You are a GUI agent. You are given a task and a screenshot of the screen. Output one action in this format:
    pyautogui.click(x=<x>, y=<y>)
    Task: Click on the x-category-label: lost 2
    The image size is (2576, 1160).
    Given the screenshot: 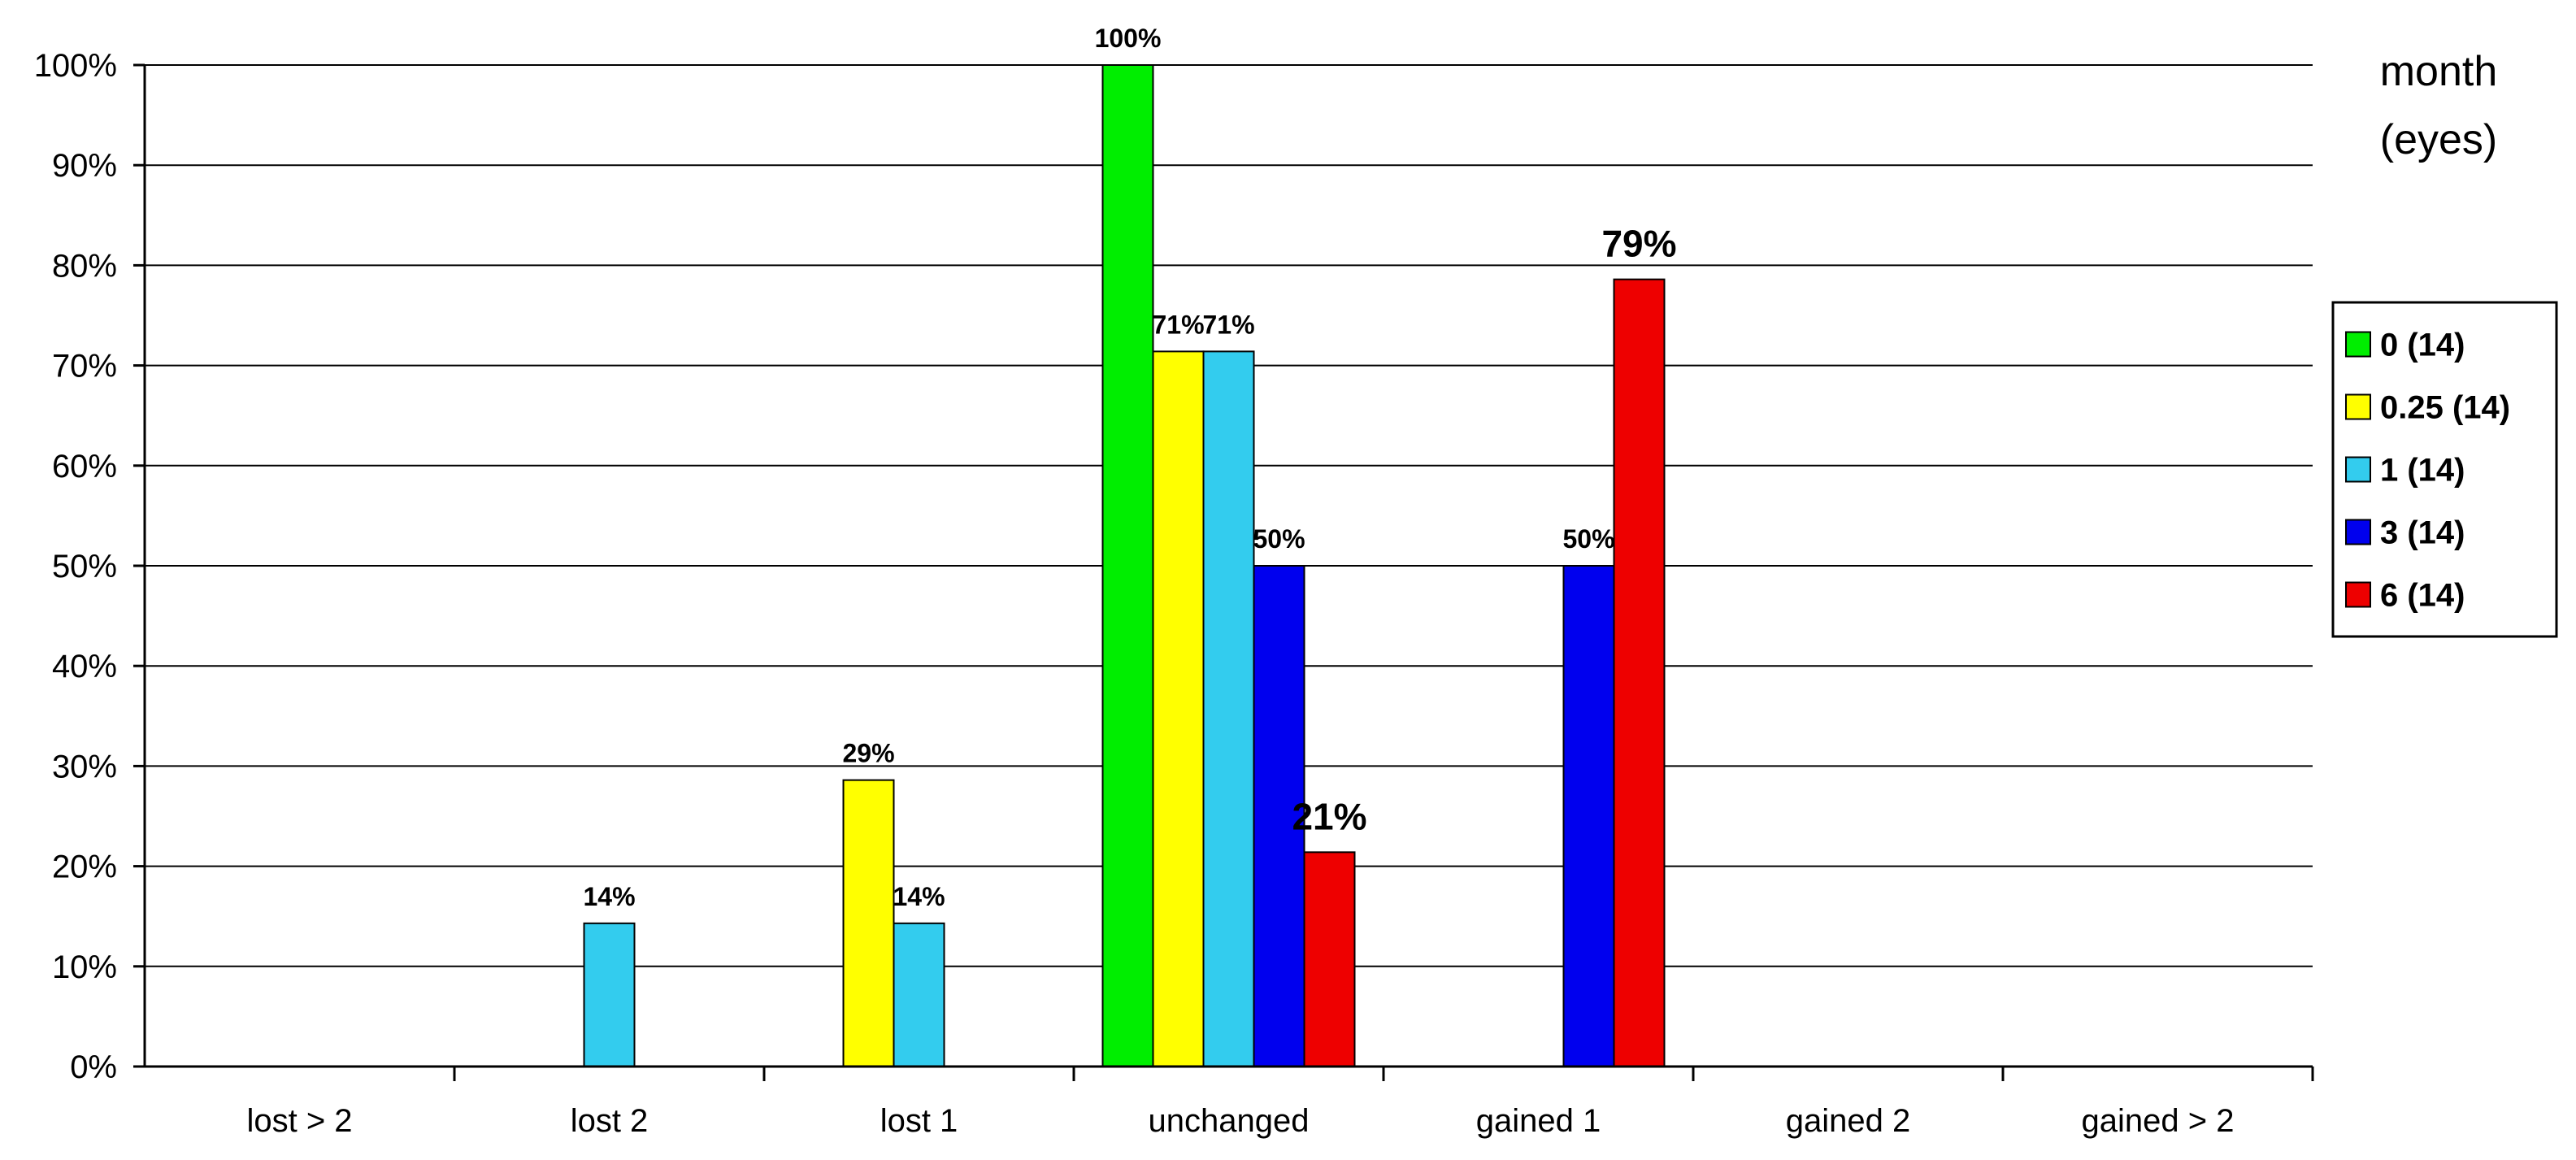 What is the action you would take?
    pyautogui.click(x=610, y=1121)
    